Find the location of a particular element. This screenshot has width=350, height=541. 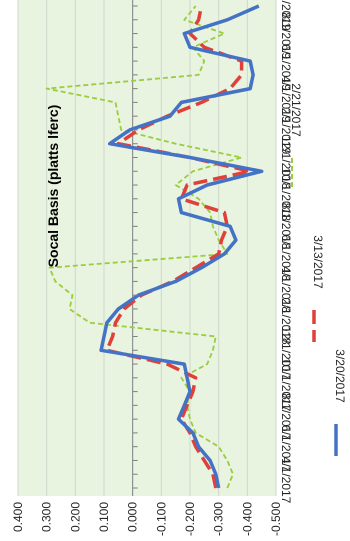

date-tick-label: 10/1/2018 is located at coordinates (286, 195).